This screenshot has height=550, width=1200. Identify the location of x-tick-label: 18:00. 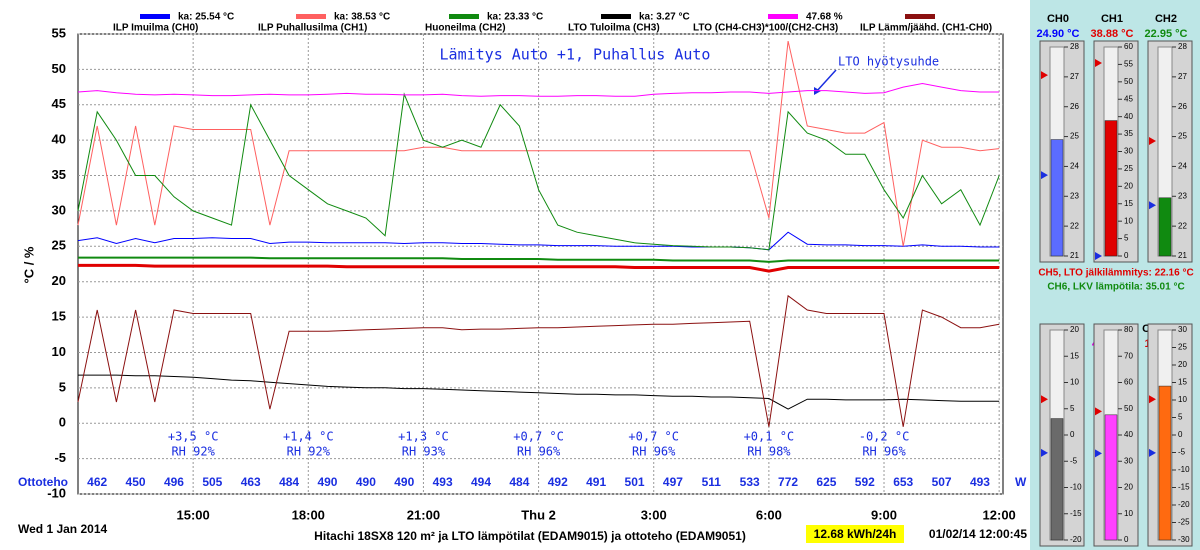
(308, 514).